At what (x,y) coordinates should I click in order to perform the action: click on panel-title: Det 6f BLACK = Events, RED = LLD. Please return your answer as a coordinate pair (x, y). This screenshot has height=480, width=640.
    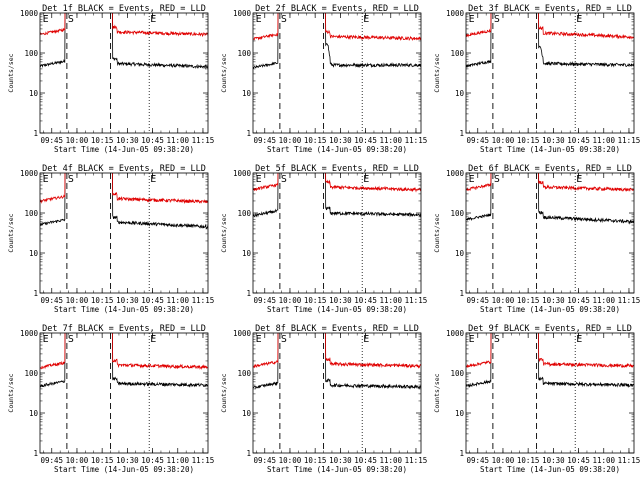
    Looking at the image, I should click on (550, 169).